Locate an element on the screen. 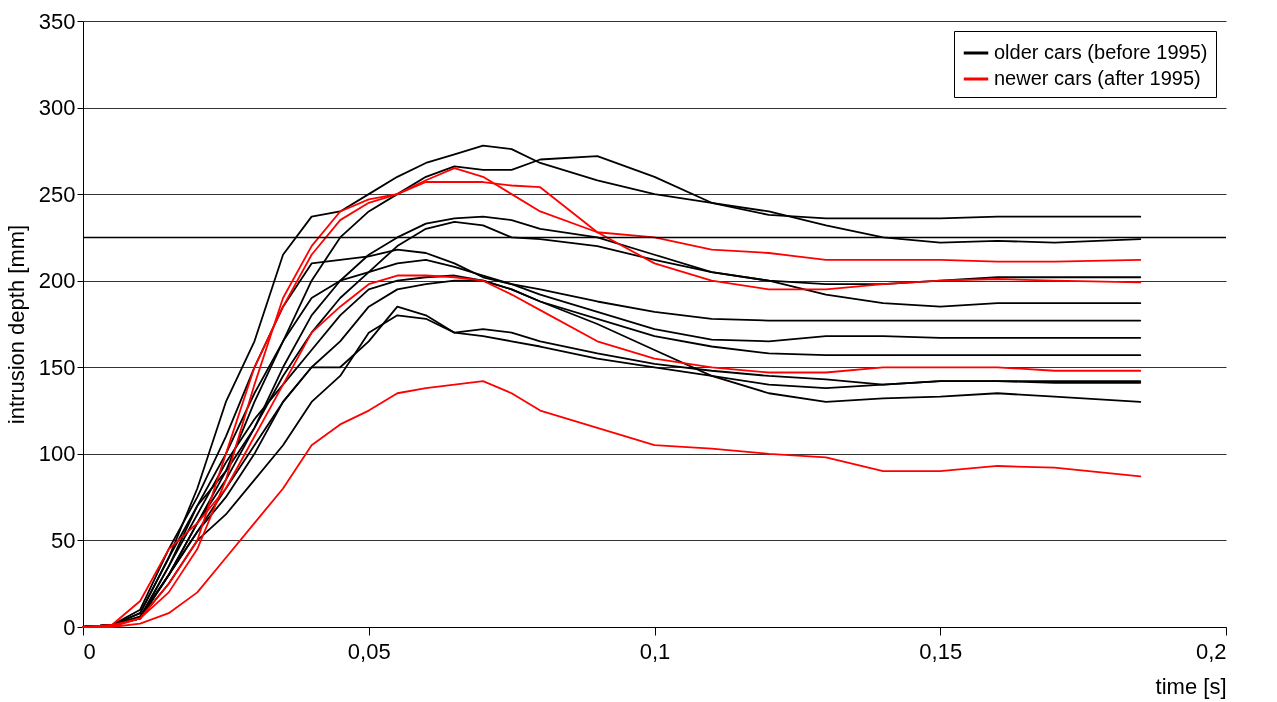 The image size is (1277, 702). y-tick-label: 300 is located at coordinates (57, 108).